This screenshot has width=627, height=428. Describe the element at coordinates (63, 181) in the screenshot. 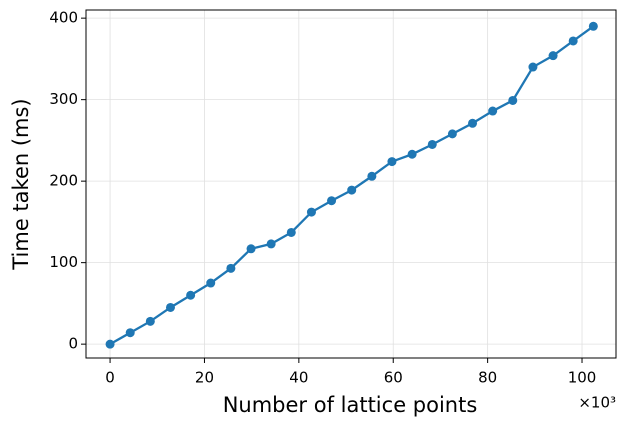

I see `y-tick-label: 200` at that location.